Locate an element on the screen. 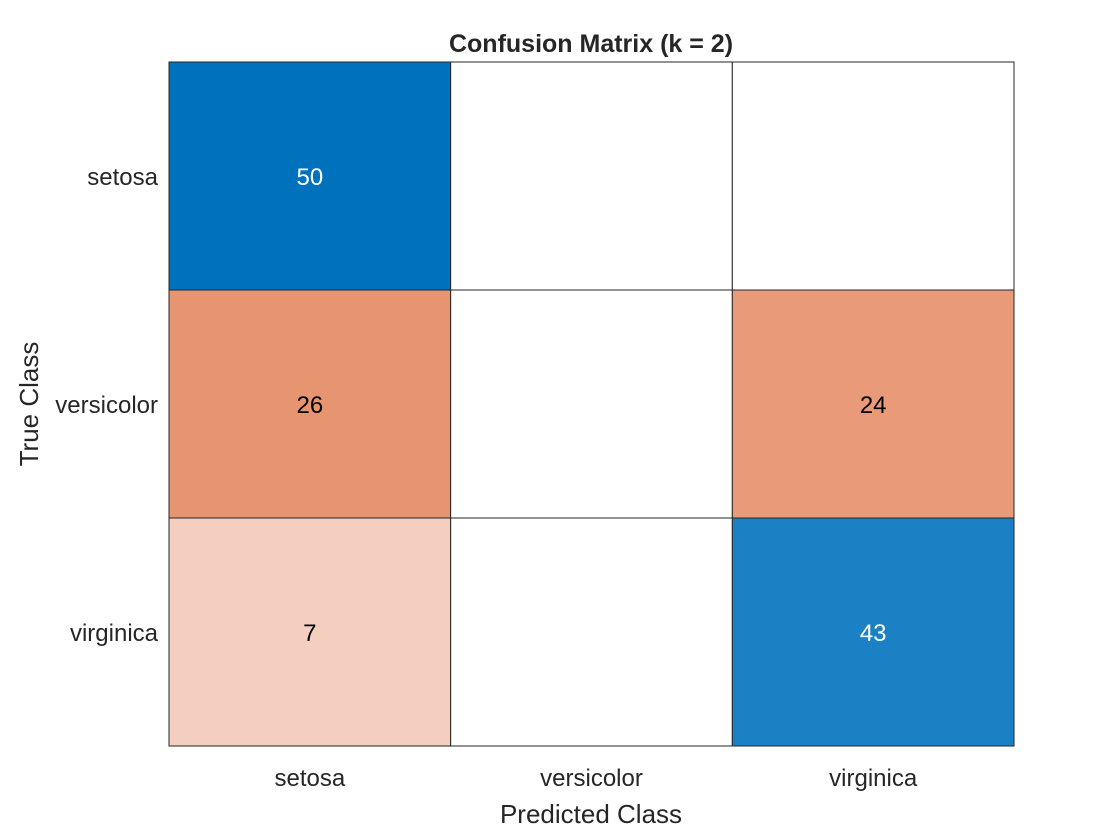 The image size is (1120, 840). cell-value-setosa-setosa: 50 is located at coordinates (309, 177).